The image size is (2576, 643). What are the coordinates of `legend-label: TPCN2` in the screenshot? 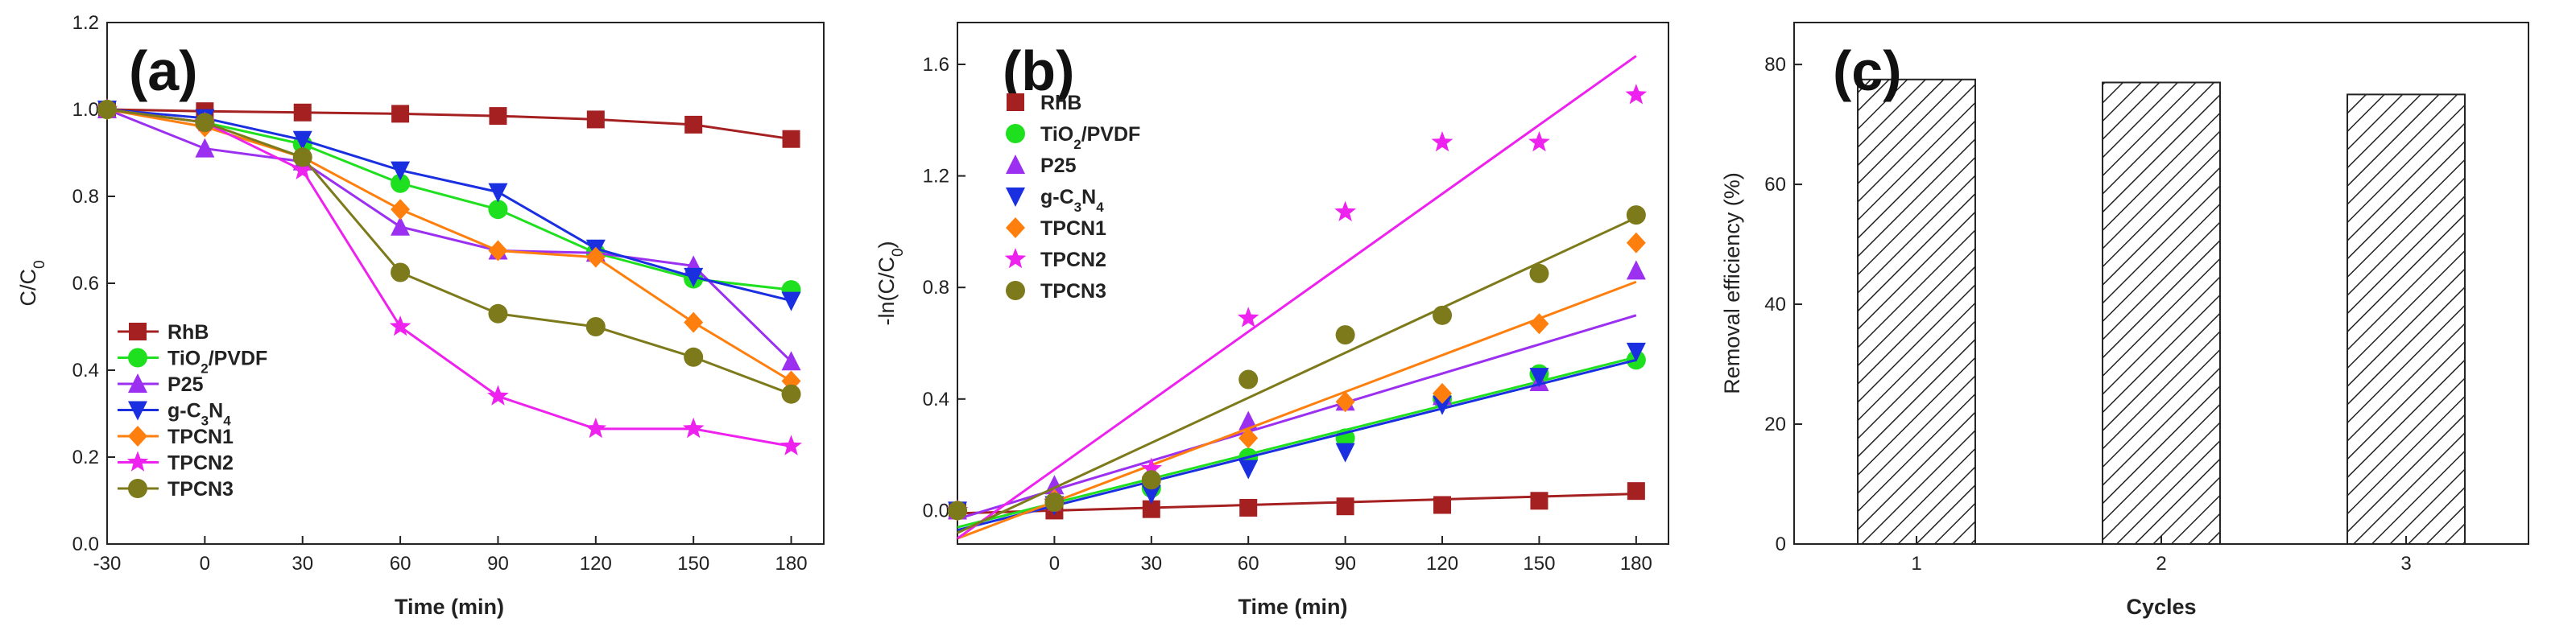 It's located at (200, 463).